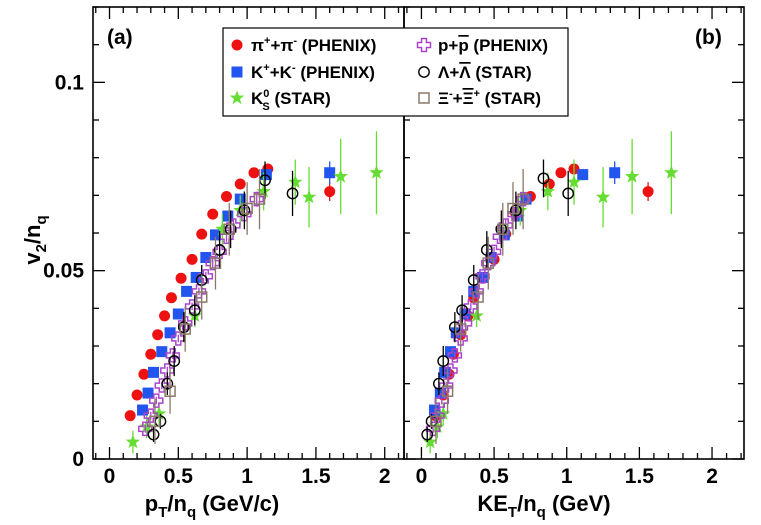  Describe the element at coordinates (179, 476) in the screenshot. I see `x-tick-label-a: 0.5` at that location.